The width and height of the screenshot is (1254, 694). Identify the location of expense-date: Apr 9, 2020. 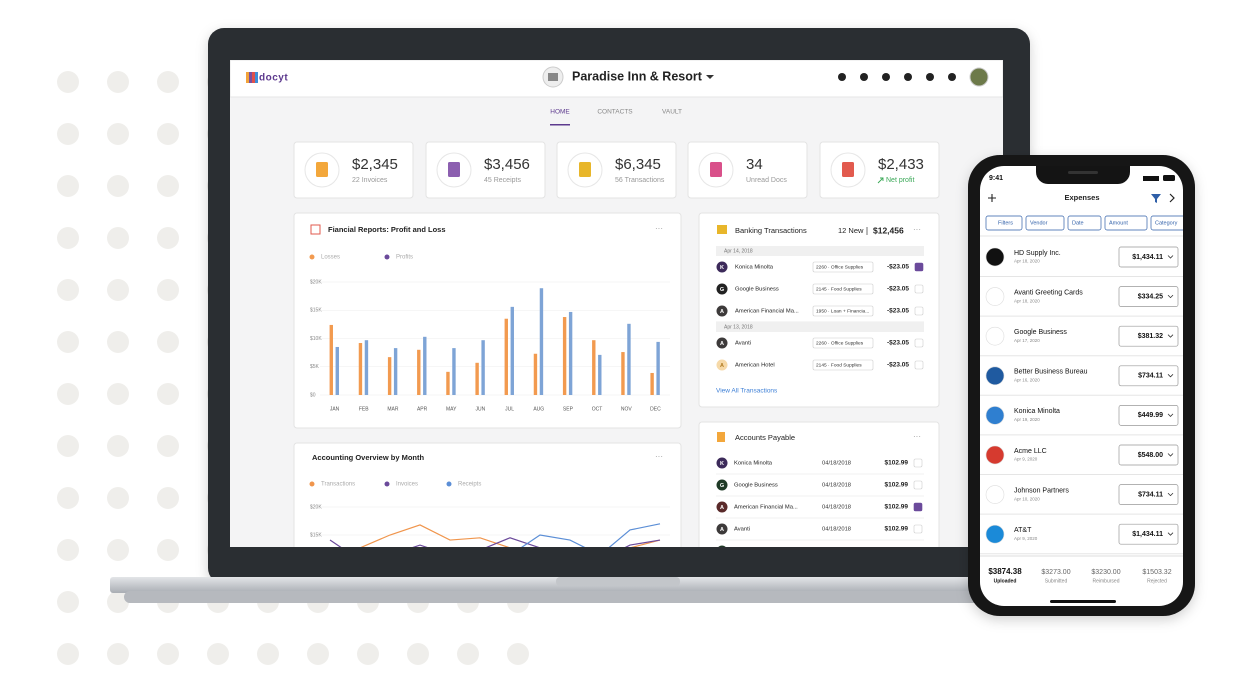
(1026, 538).